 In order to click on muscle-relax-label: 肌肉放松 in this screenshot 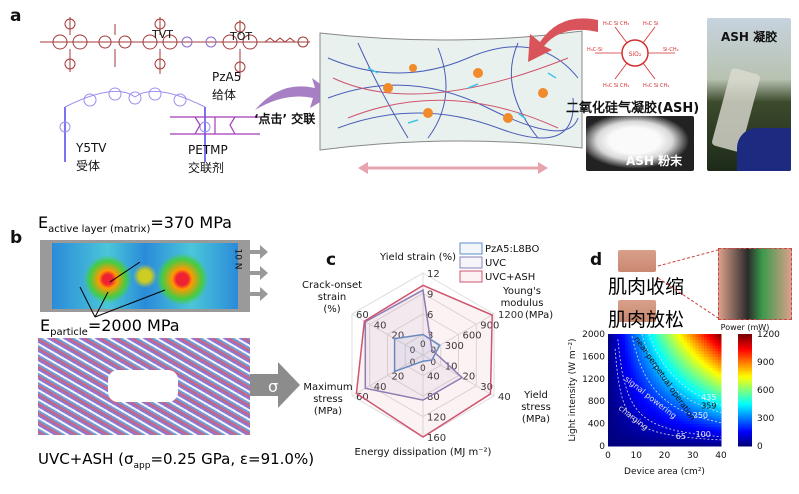, I will do `click(646, 320)`.